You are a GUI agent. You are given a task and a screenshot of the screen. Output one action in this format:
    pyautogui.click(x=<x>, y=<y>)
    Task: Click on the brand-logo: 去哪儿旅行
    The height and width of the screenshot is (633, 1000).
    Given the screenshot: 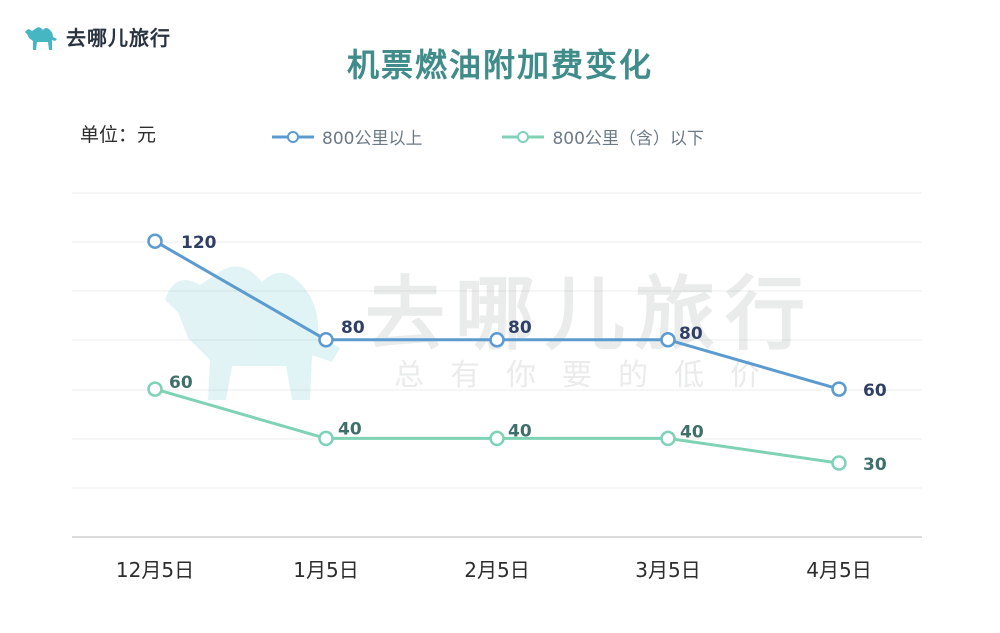 What is the action you would take?
    pyautogui.click(x=96, y=36)
    